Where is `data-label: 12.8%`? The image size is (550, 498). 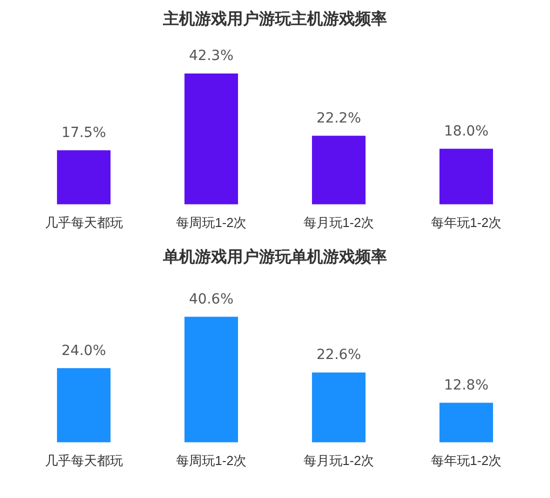
data-label: 12.8% is located at coordinates (466, 385).